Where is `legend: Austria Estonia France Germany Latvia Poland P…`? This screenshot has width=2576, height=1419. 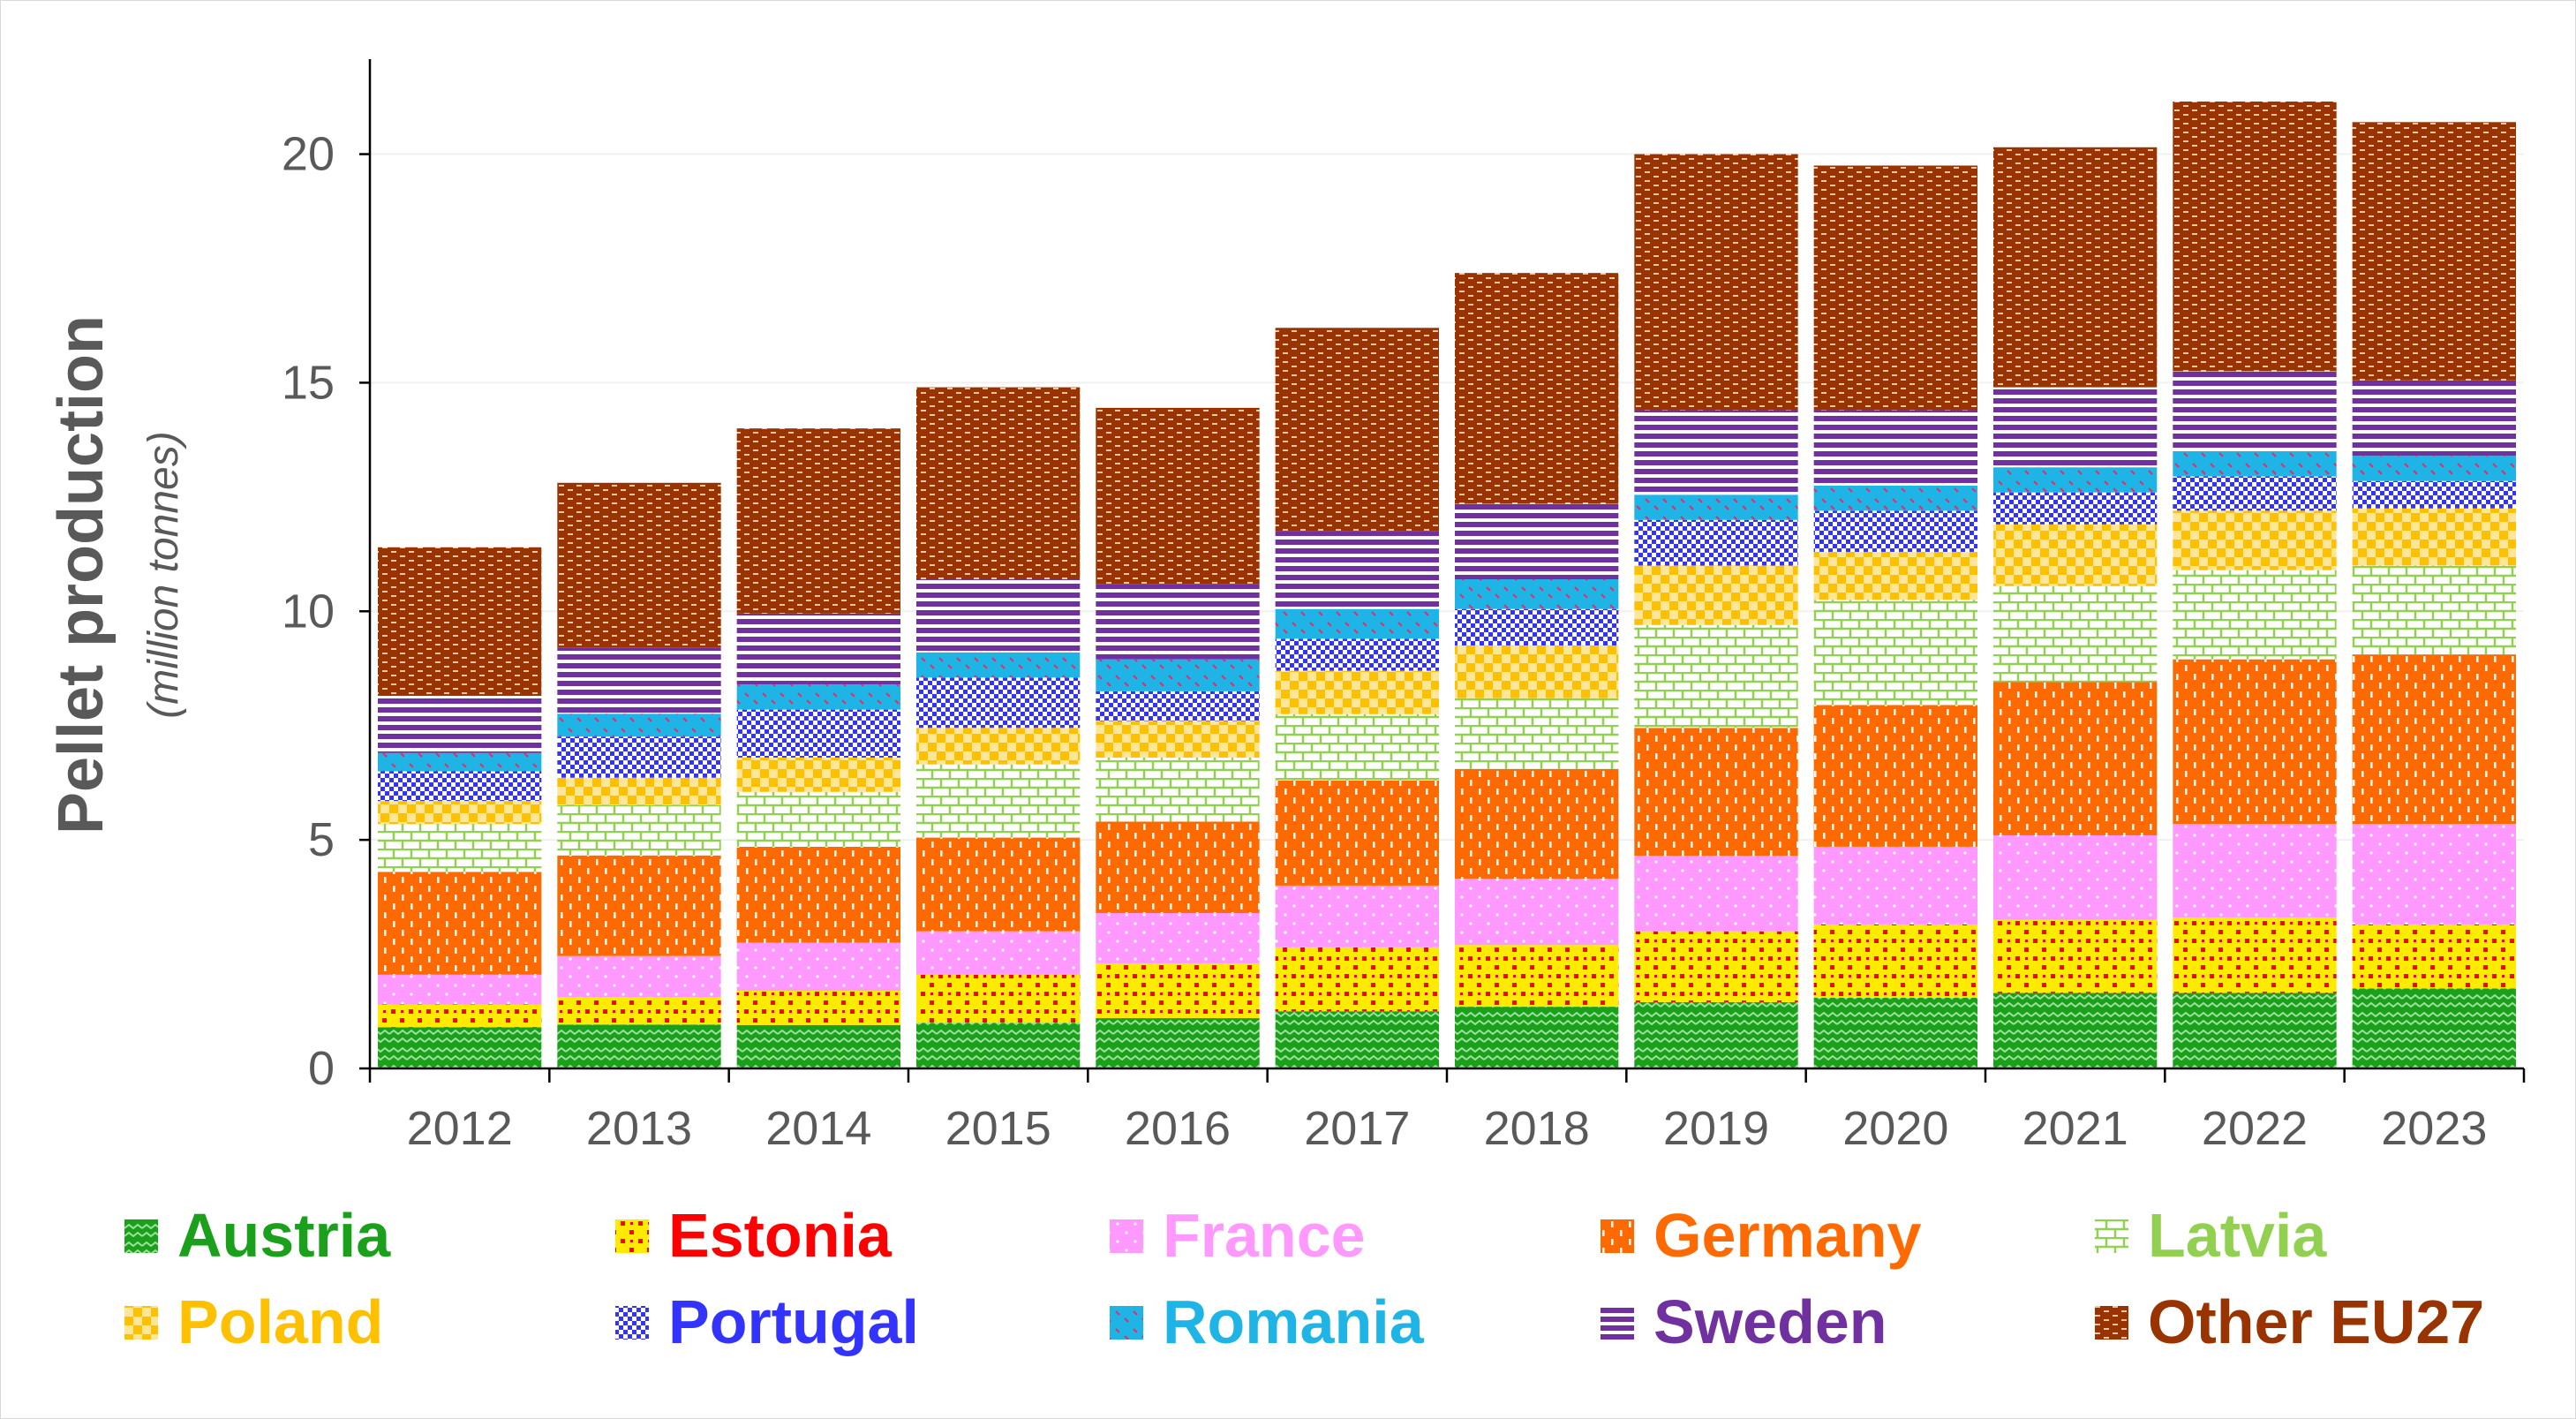
legend: Austria Estonia France Germany Latvia Poland P… is located at coordinates (1304, 1278).